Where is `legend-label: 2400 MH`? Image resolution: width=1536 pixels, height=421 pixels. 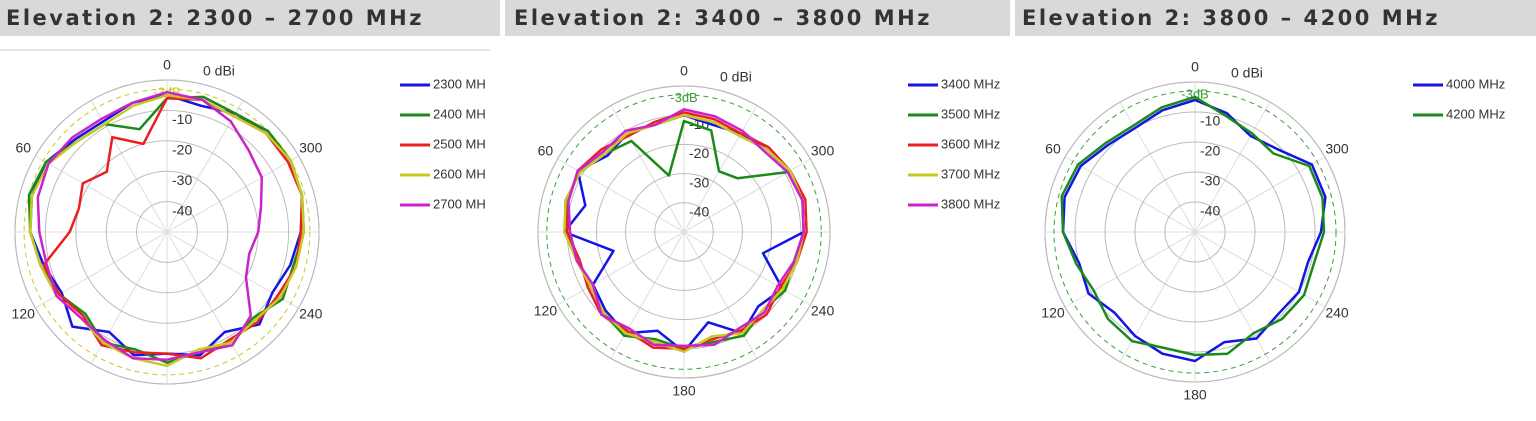 legend-label: 2400 MH is located at coordinates (459, 113).